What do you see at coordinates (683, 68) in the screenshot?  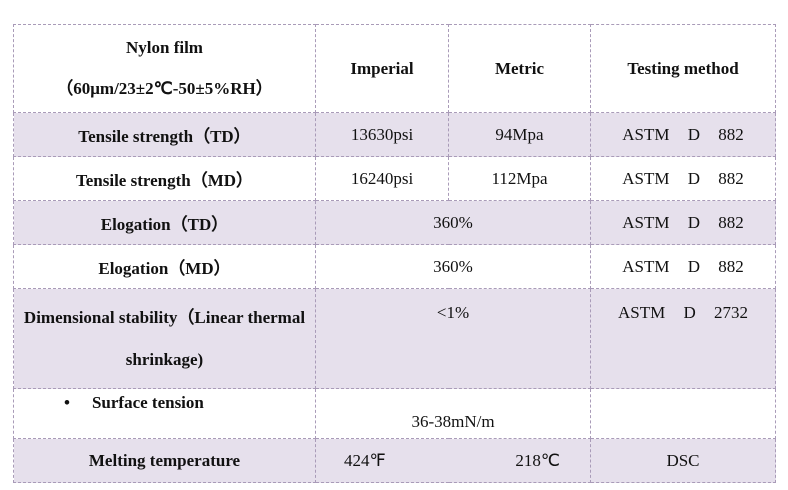 I see `header-cell: Testing method` at bounding box center [683, 68].